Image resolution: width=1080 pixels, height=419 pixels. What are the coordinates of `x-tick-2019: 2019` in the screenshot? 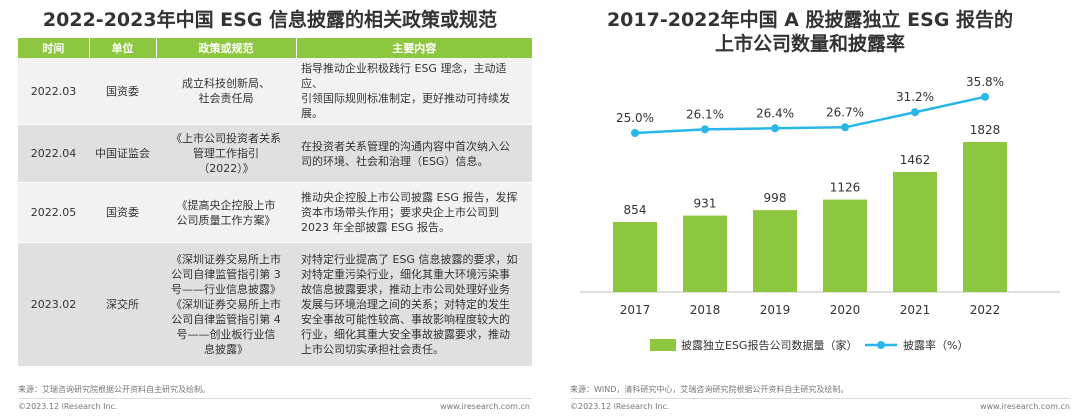 It's located at (775, 310).